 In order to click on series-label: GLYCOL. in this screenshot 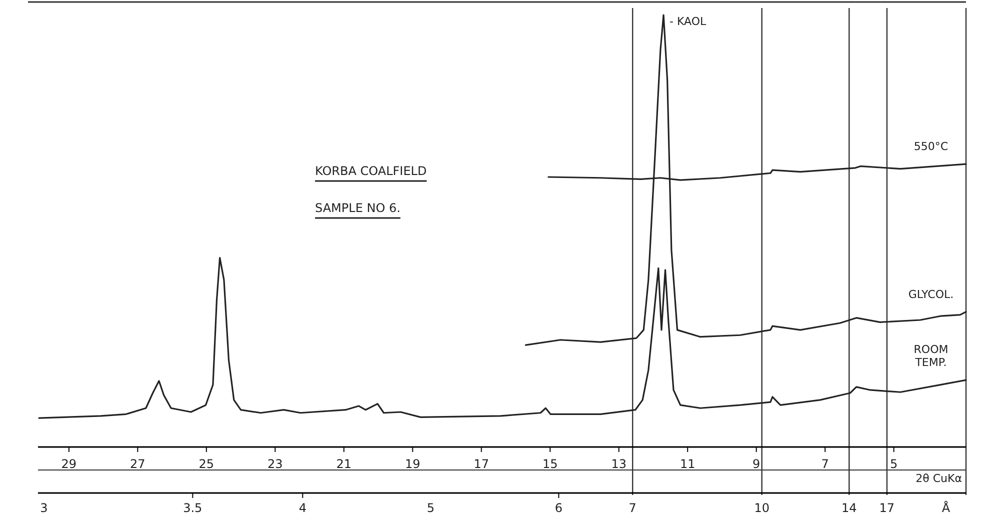, I will do `click(931, 294)`.